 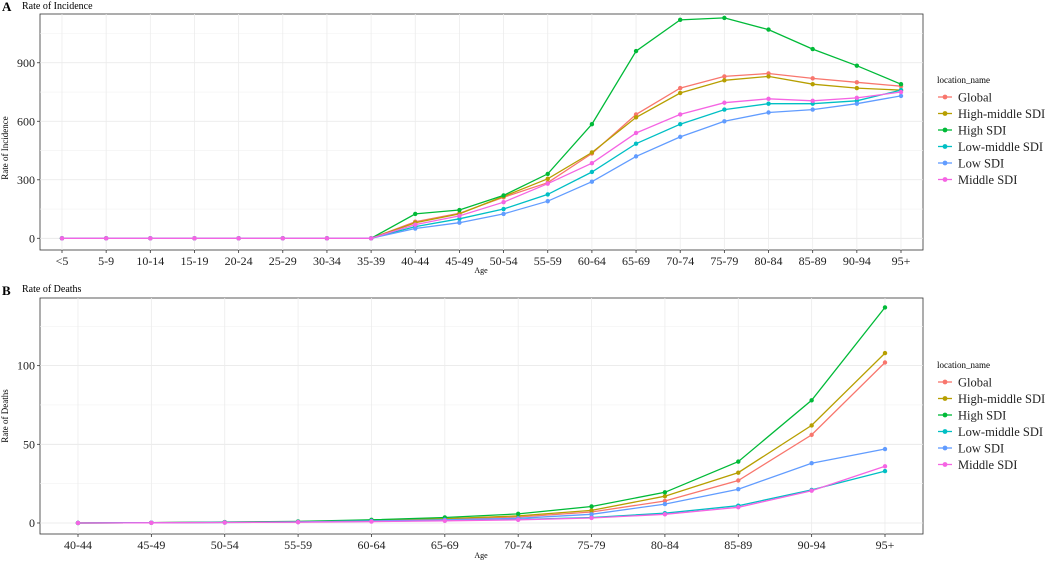 I want to click on panel-a-y-axis-label: Rate of Incidence, so click(x=5, y=147).